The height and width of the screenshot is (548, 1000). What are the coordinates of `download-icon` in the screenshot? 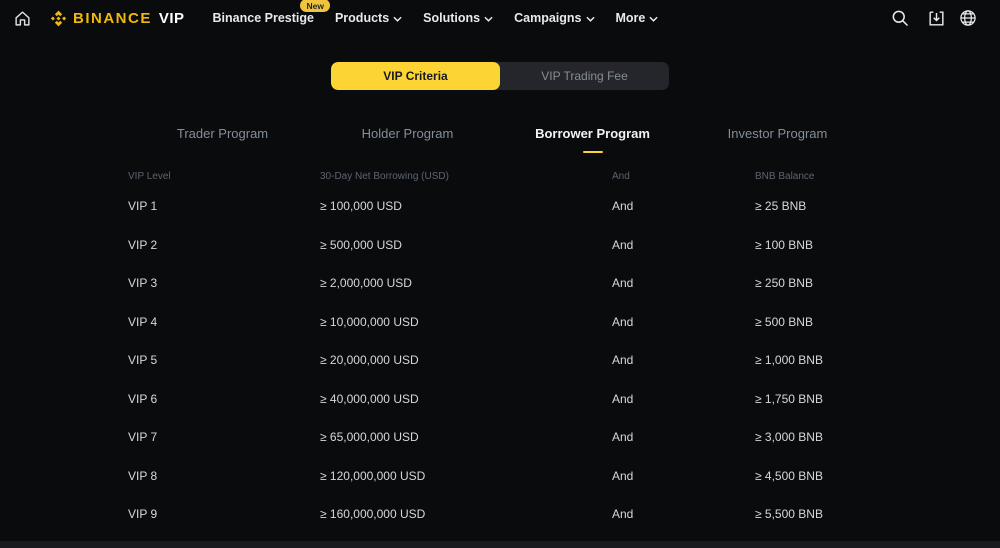 It's located at (936, 18).